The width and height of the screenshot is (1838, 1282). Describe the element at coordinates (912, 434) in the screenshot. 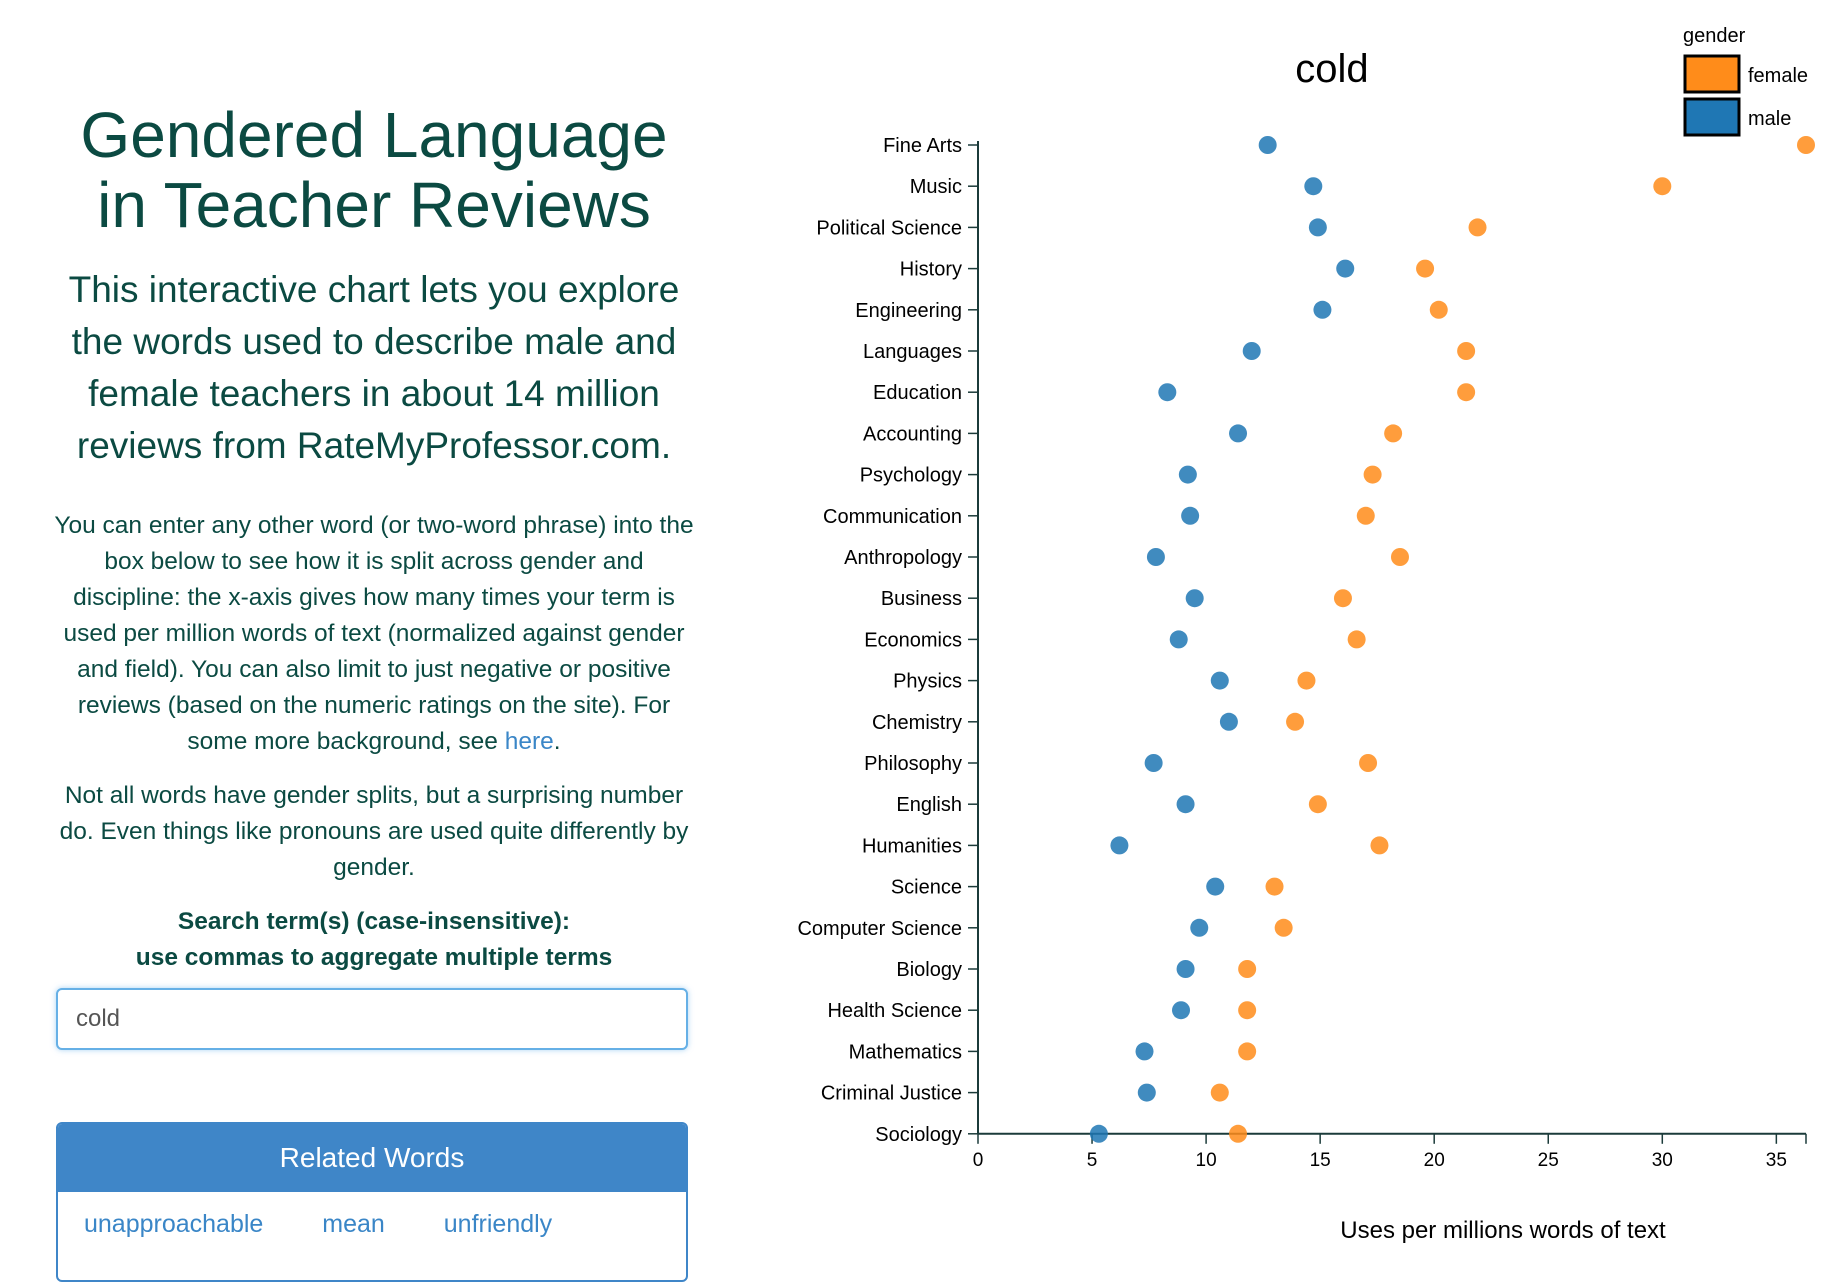

I see `y-tick-label: Accounting` at that location.